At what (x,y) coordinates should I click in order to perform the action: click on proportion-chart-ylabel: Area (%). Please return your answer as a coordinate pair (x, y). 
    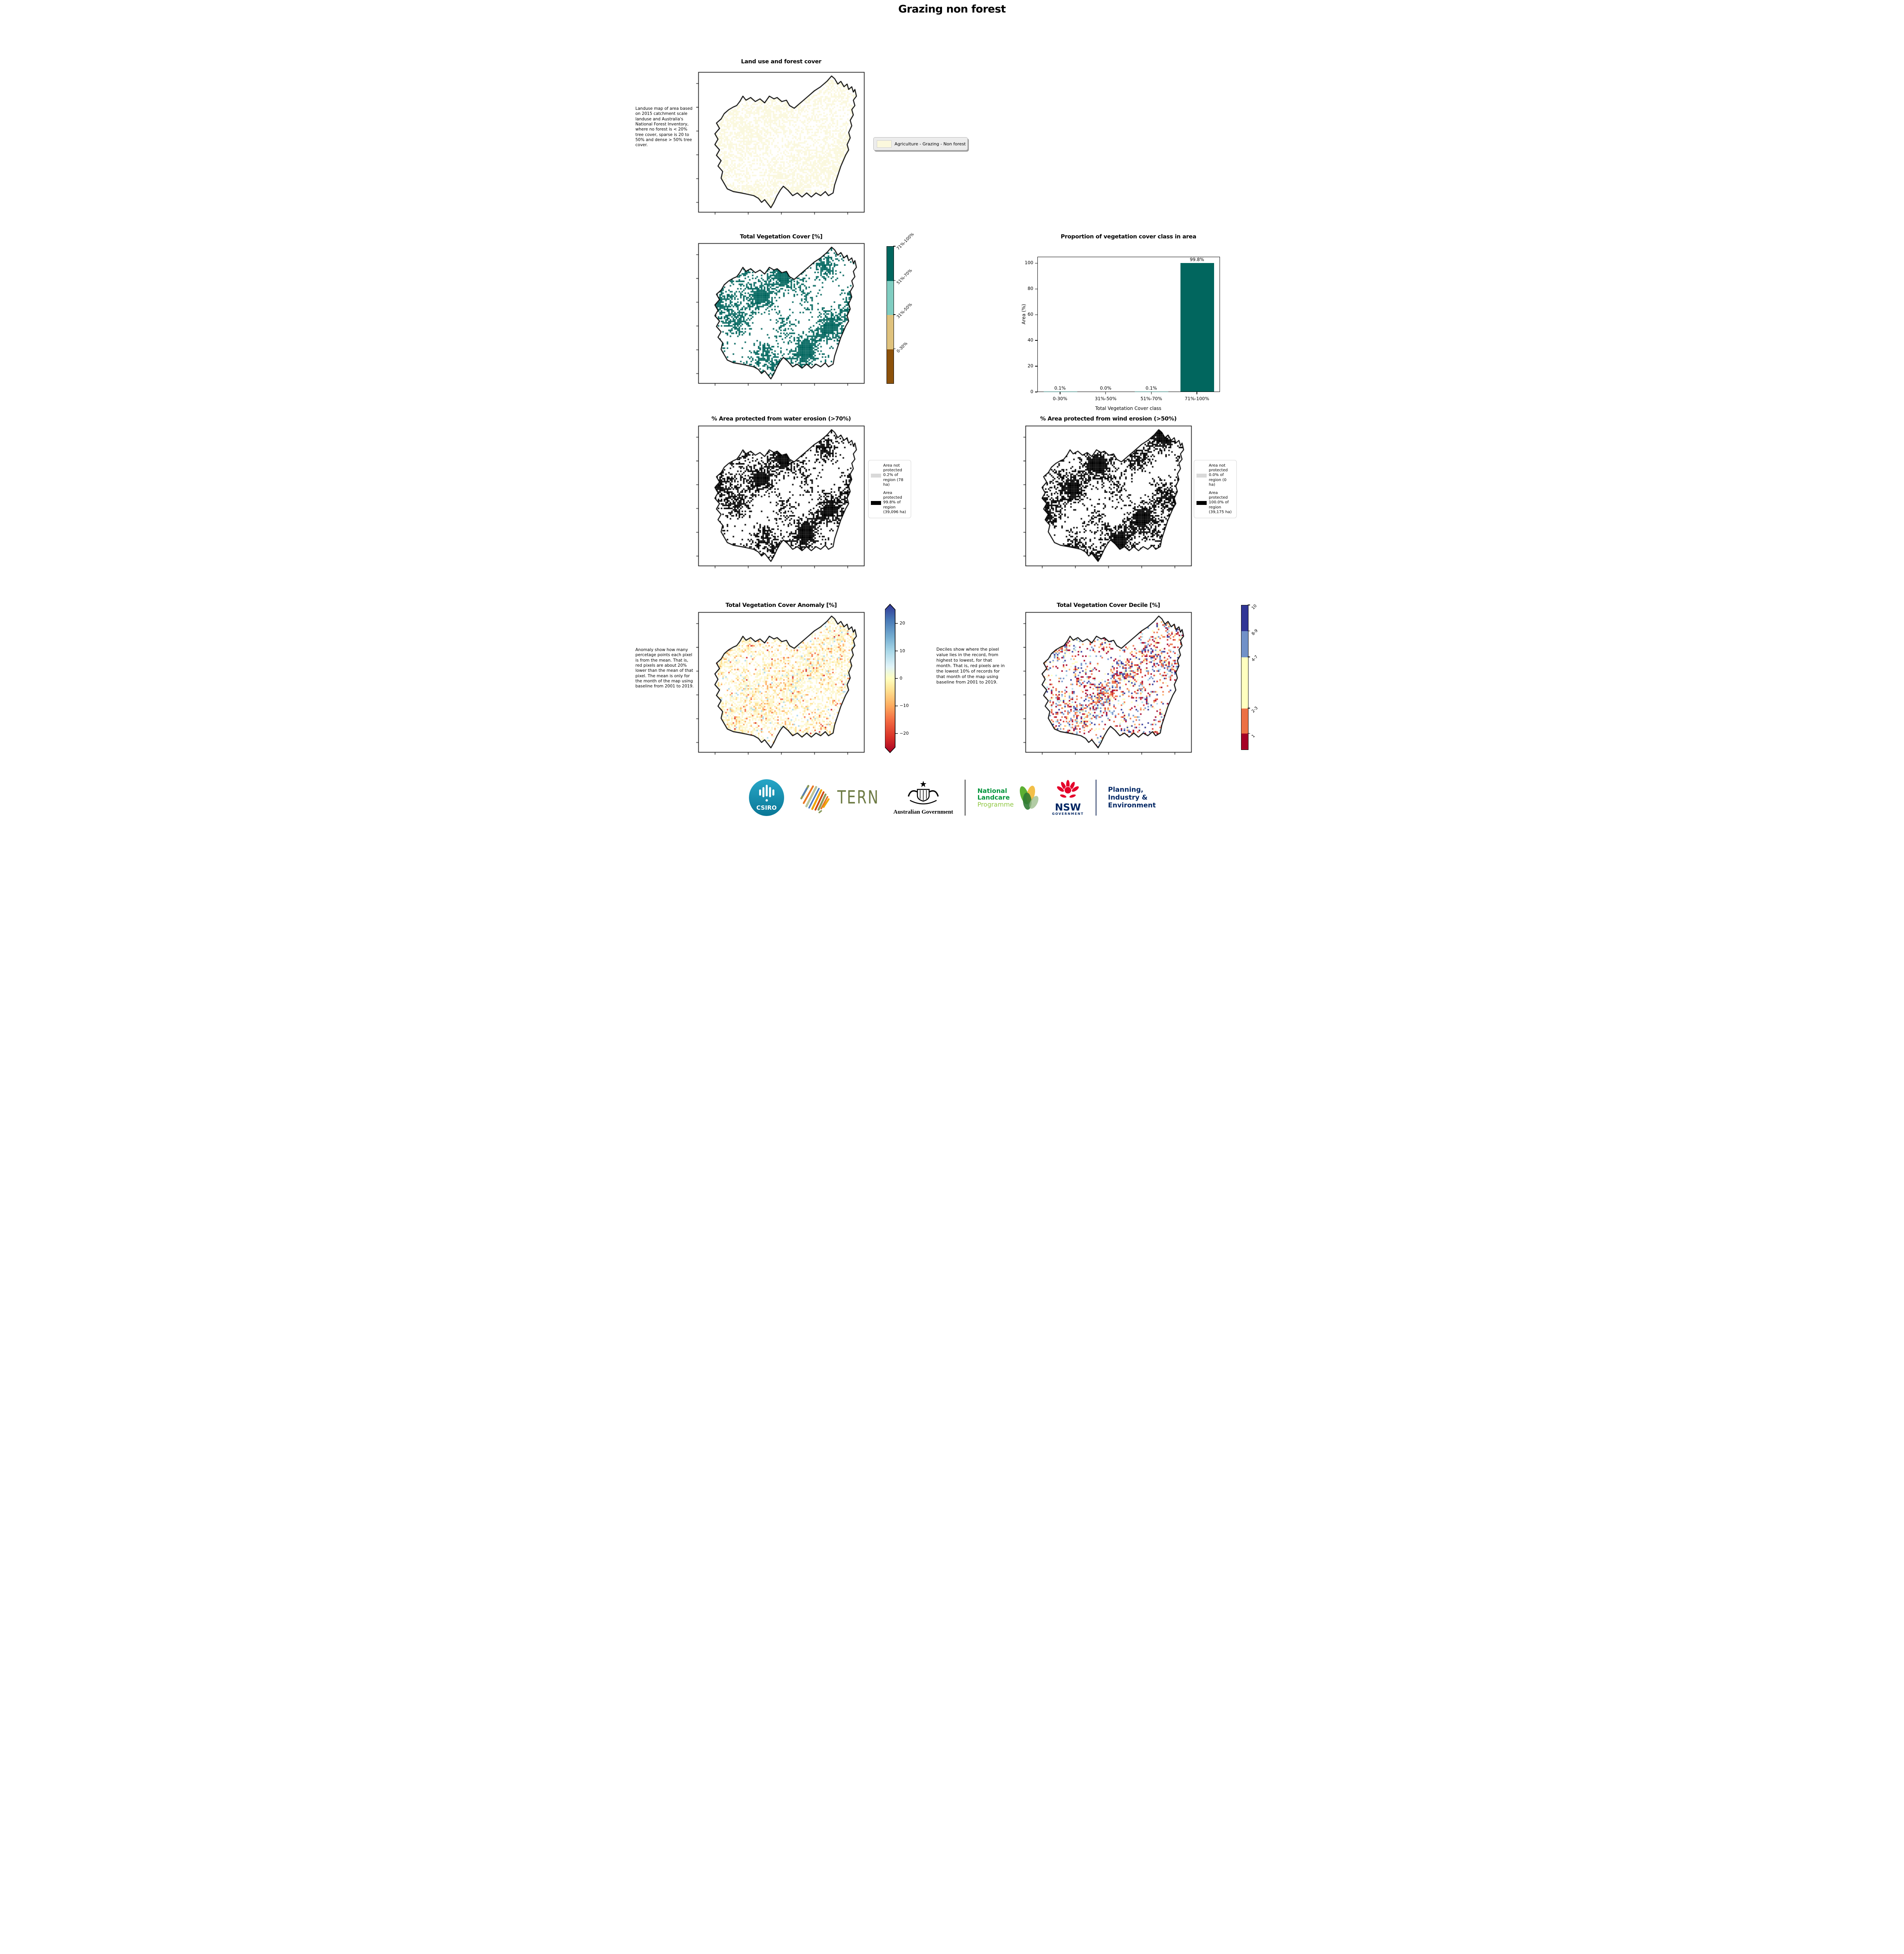
    Looking at the image, I should click on (1023, 314).